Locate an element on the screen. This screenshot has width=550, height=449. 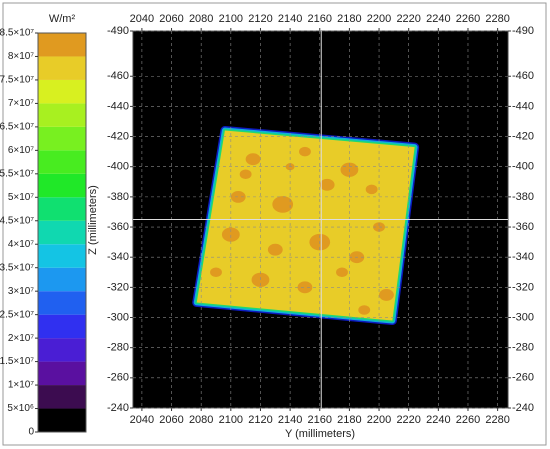
x-tick-label-top: 2220 is located at coordinates (408, 19).